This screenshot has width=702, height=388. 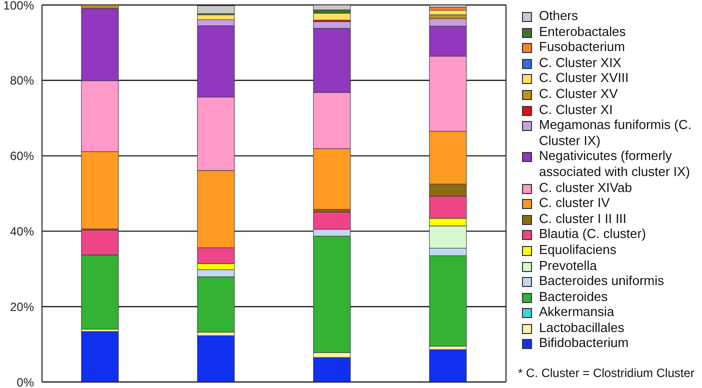 I want to click on legend-label: C. cluster I II III, so click(x=582, y=218).